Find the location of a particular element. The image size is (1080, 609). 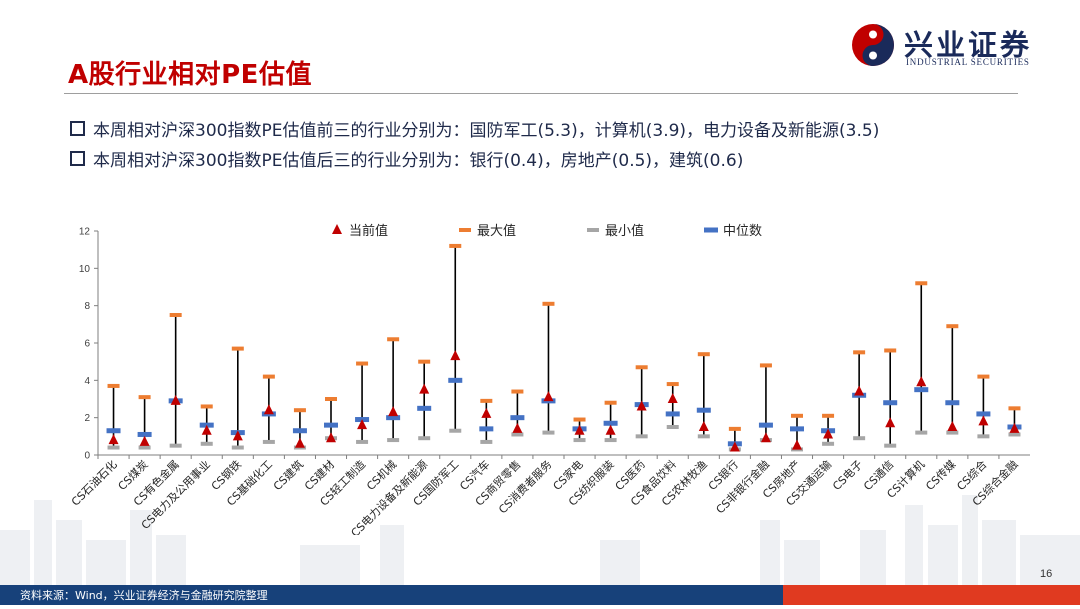

x-category-label: CS建筑 is located at coordinates (288, 475).